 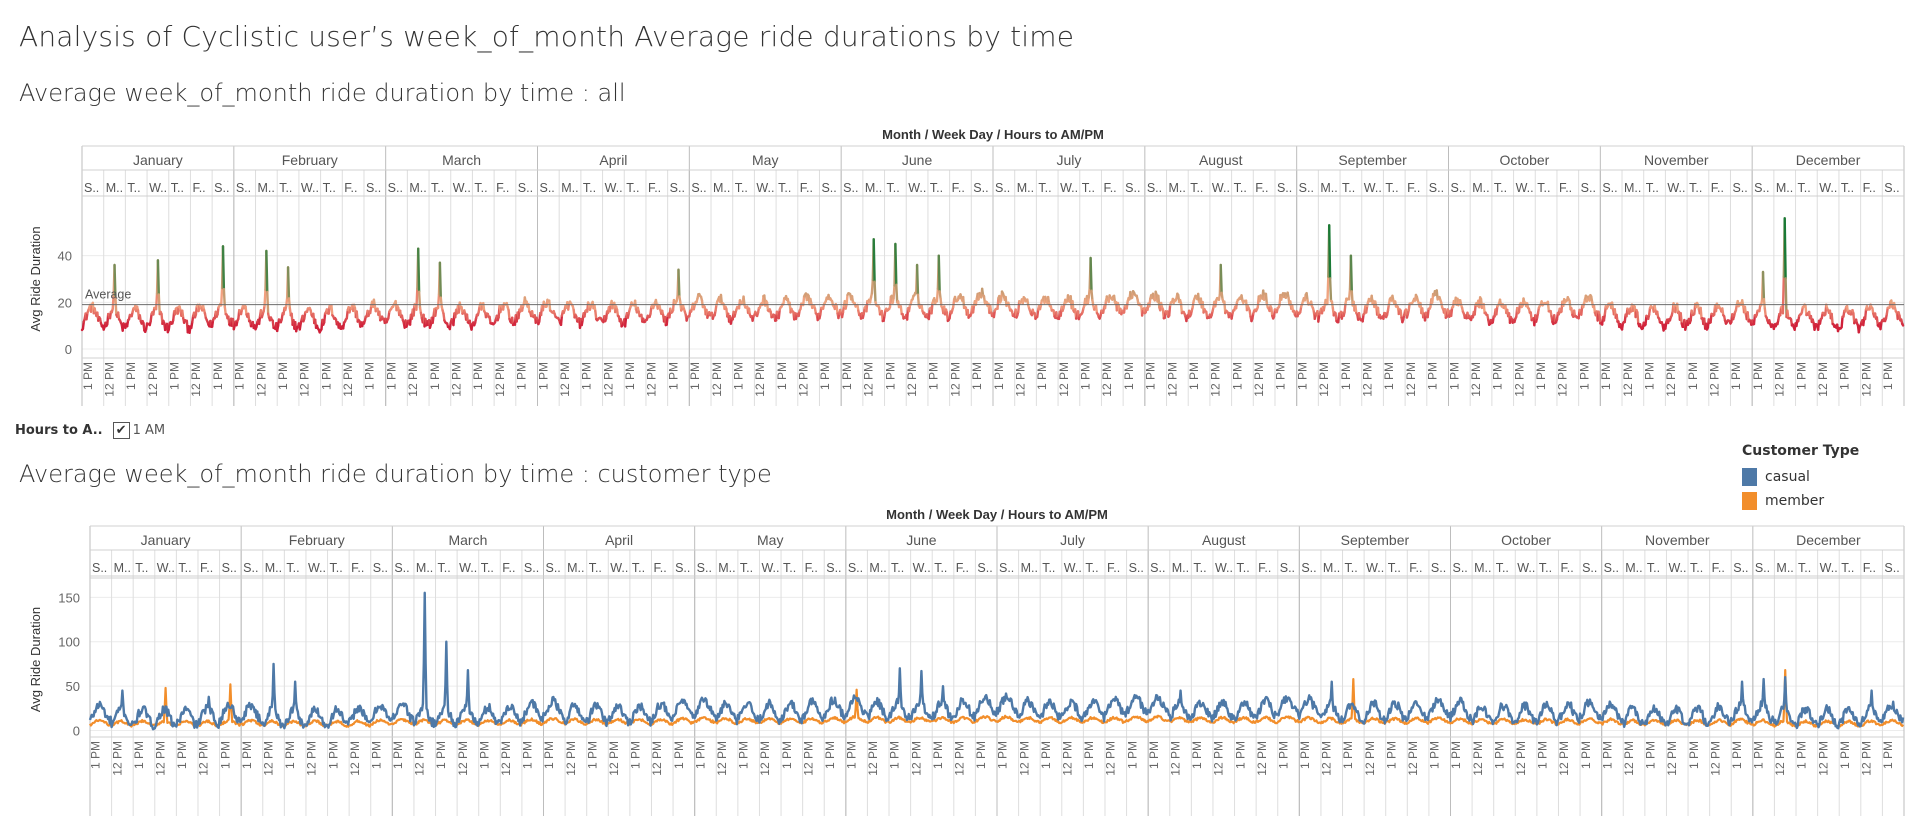 I want to click on y-tick-label: 100, so click(x=69, y=642).